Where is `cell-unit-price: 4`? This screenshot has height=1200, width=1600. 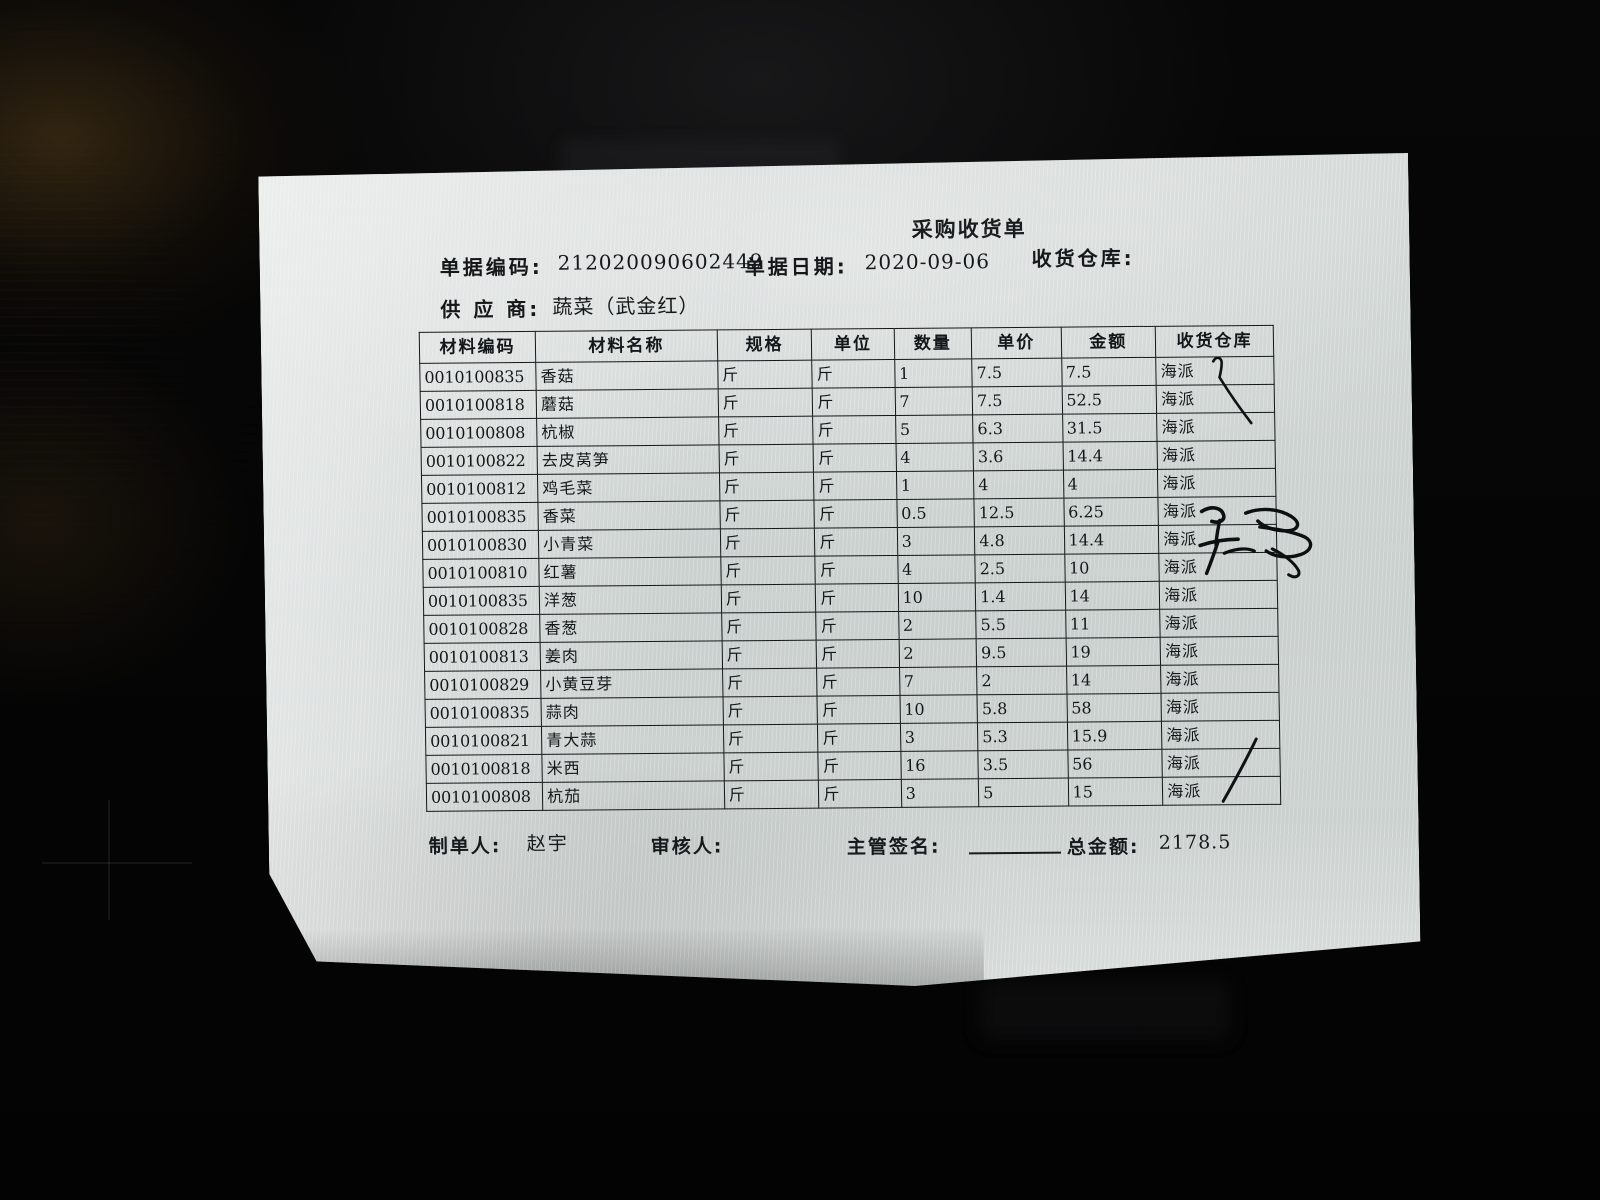
cell-unit-price: 4 is located at coordinates (1019, 484).